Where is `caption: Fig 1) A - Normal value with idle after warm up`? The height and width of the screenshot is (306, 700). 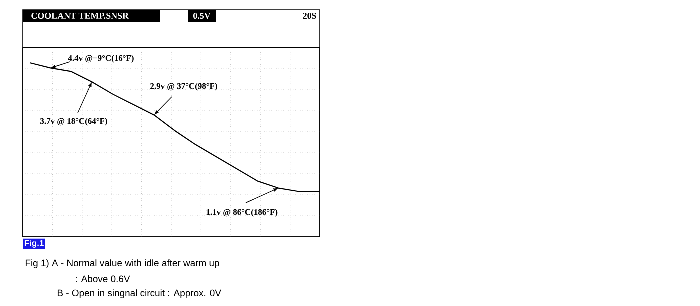
caption: Fig 1) A - Normal value with idle after warm up is located at coordinates (123, 264).